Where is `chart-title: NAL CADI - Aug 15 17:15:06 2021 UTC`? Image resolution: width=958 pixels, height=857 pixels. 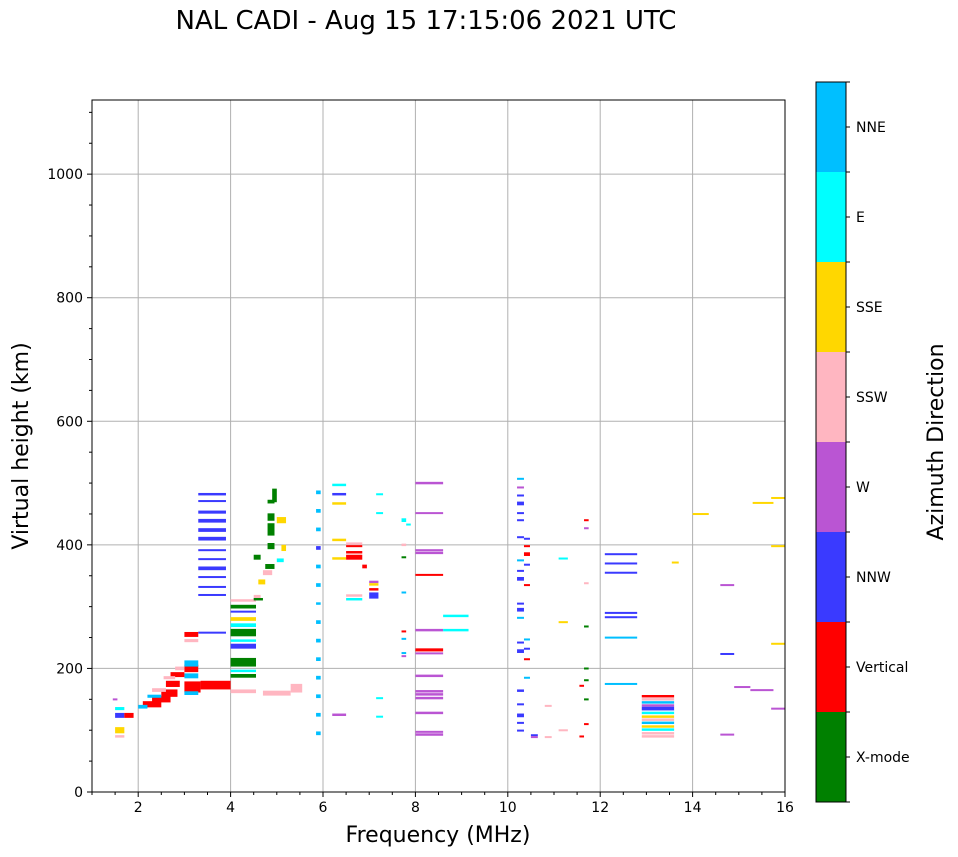
chart-title: NAL CADI - Aug 15 17:15:06 2021 UTC is located at coordinates (426, 21).